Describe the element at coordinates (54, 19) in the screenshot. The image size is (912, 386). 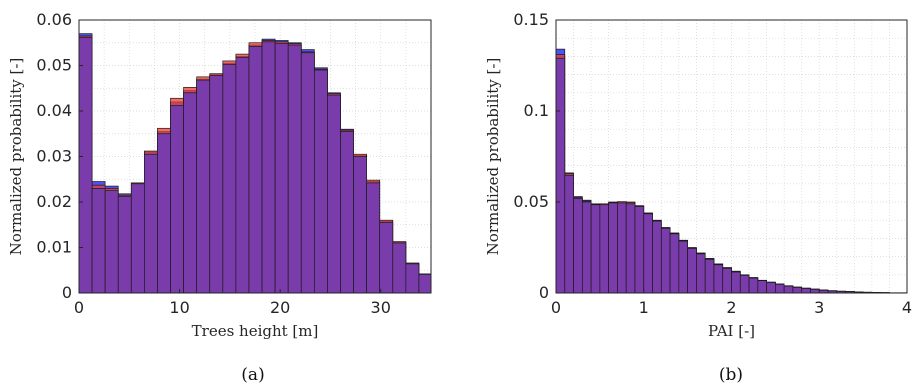
I see `y-tick-label: 0.06` at that location.